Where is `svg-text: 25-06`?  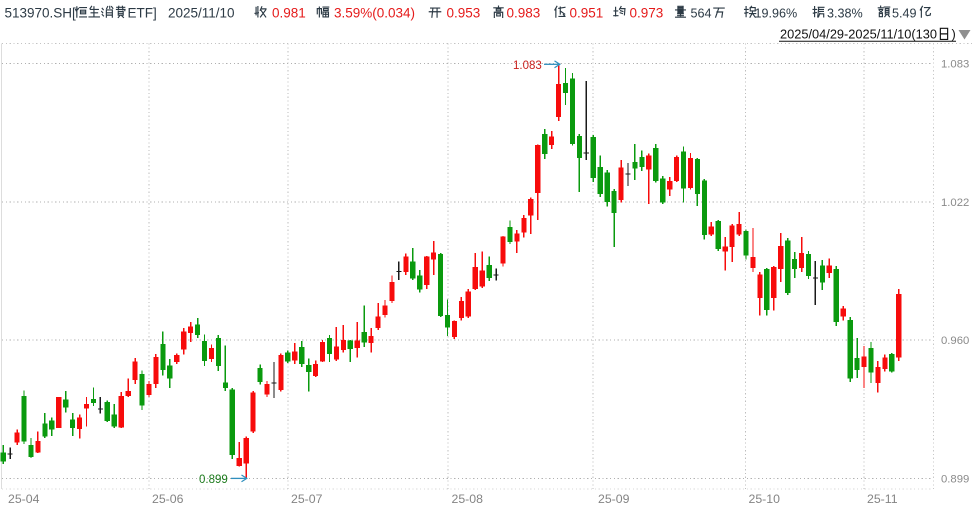 svg-text: 25-06 is located at coordinates (168, 499).